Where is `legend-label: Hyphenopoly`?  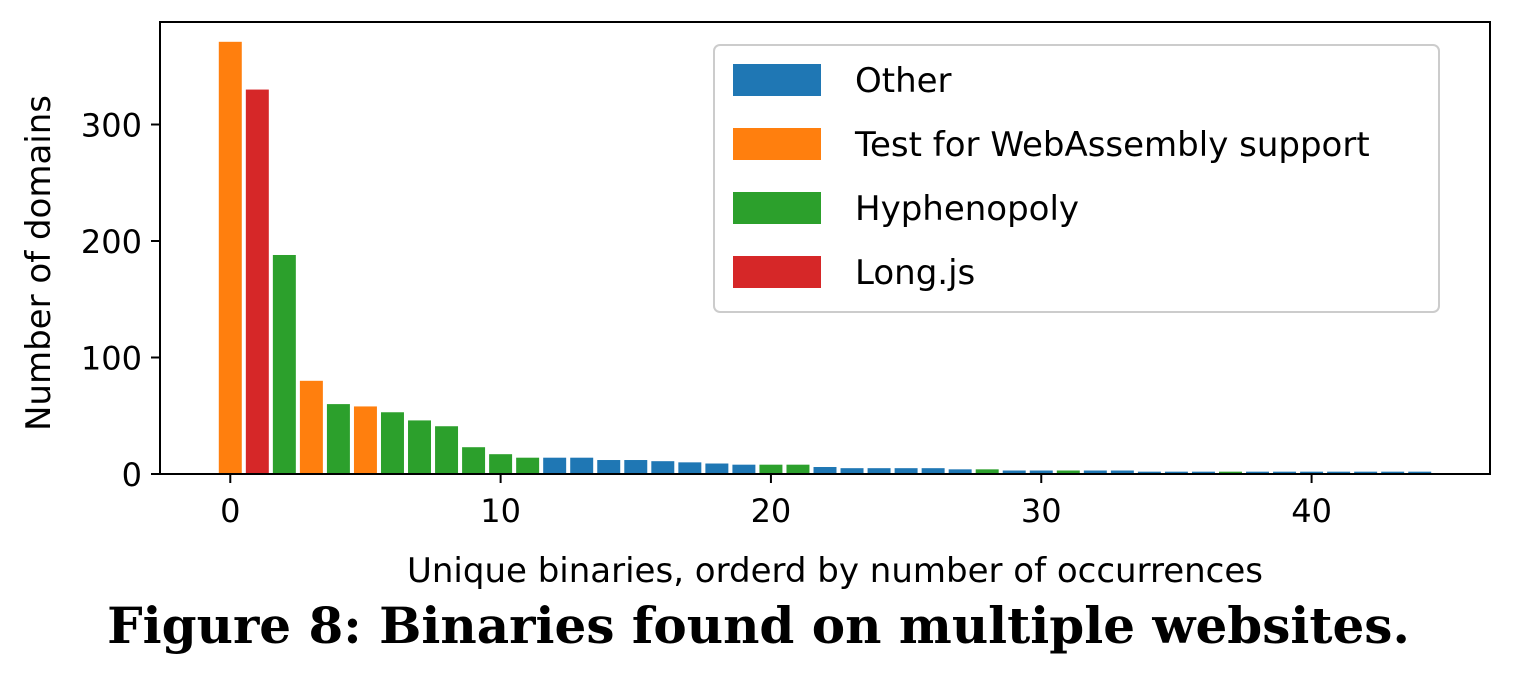
legend-label: Hyphenopoly is located at coordinates (967, 209).